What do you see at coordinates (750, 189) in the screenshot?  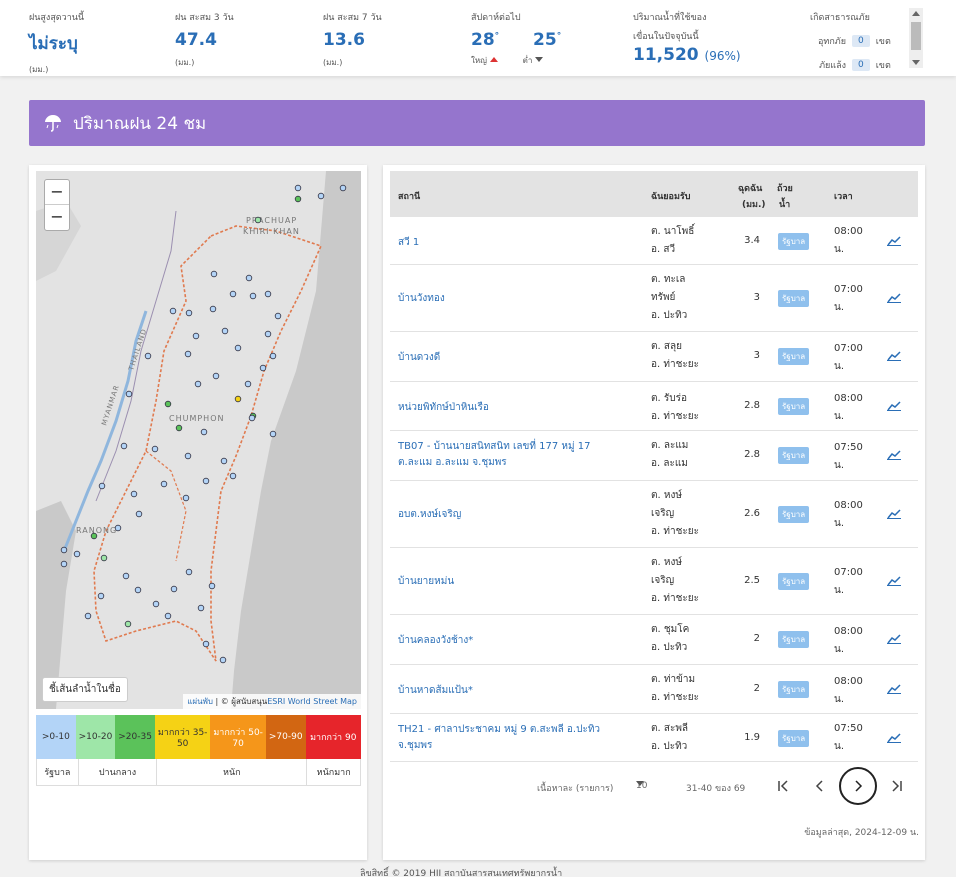 I see `header-rain: ฉุดฉัน` at bounding box center [750, 189].